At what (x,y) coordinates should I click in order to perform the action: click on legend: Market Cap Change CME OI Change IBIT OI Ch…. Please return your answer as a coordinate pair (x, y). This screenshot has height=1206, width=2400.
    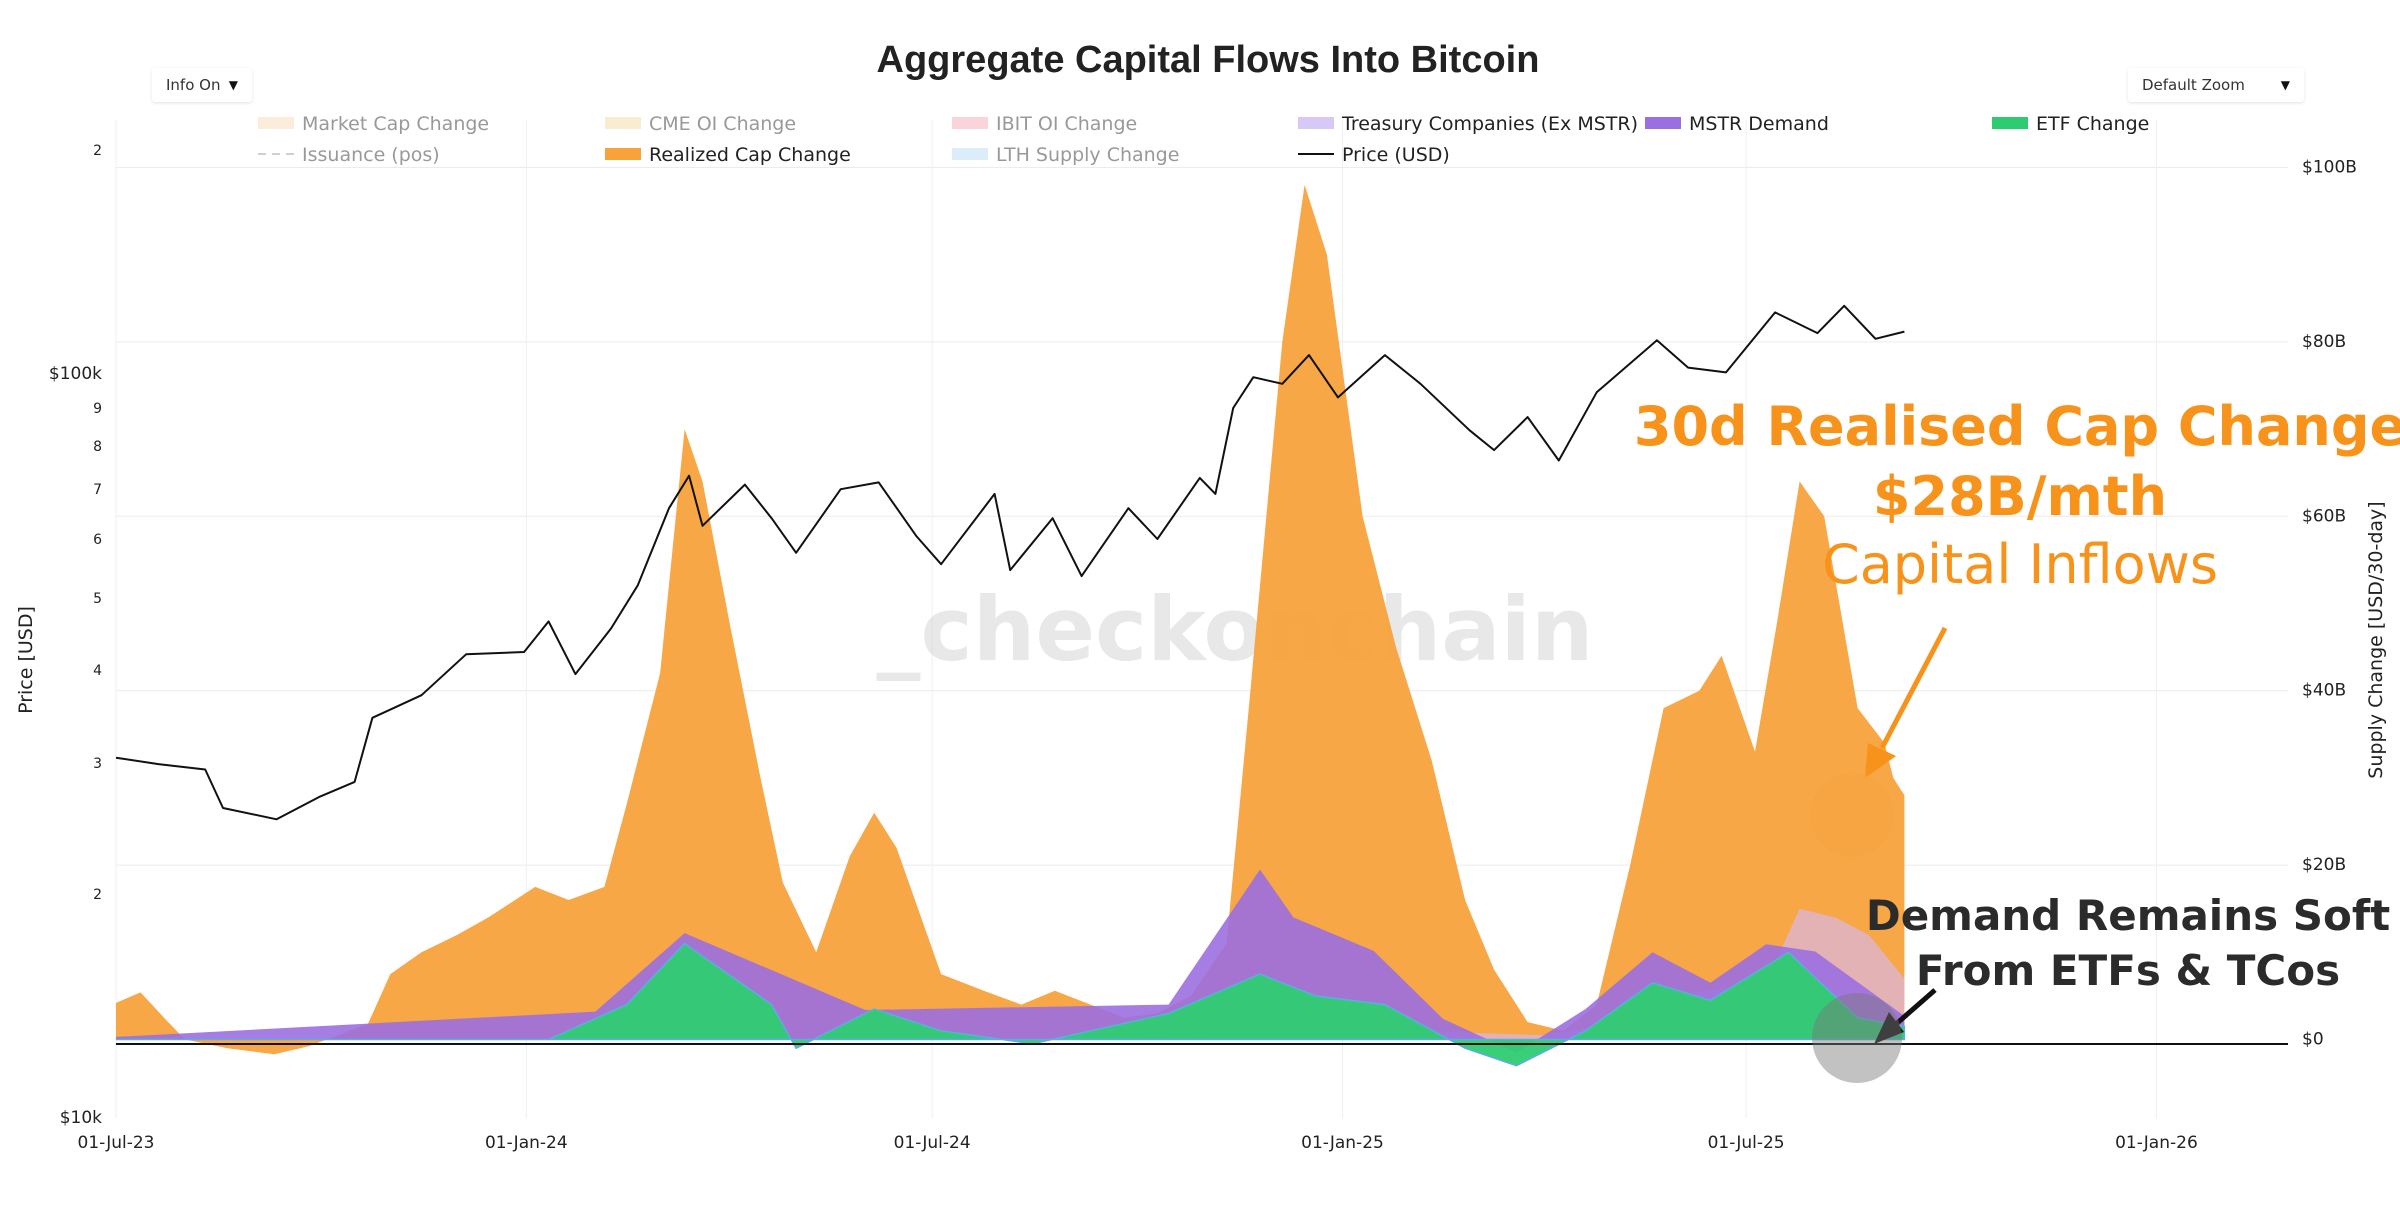
    Looking at the image, I should click on (1203, 139).